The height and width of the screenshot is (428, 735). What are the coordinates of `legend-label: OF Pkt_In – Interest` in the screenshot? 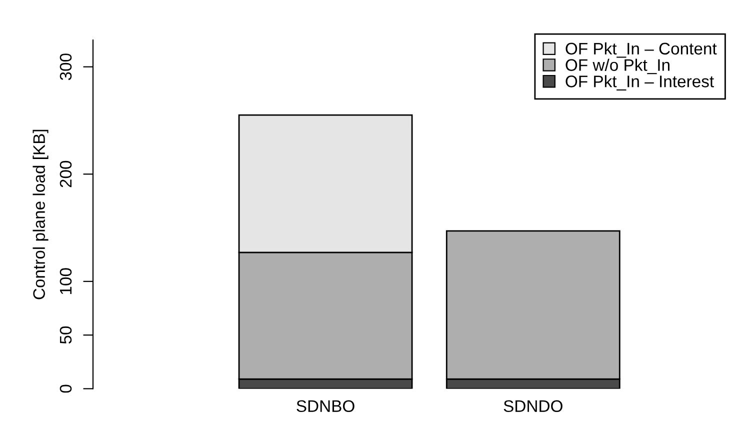 It's located at (640, 82).